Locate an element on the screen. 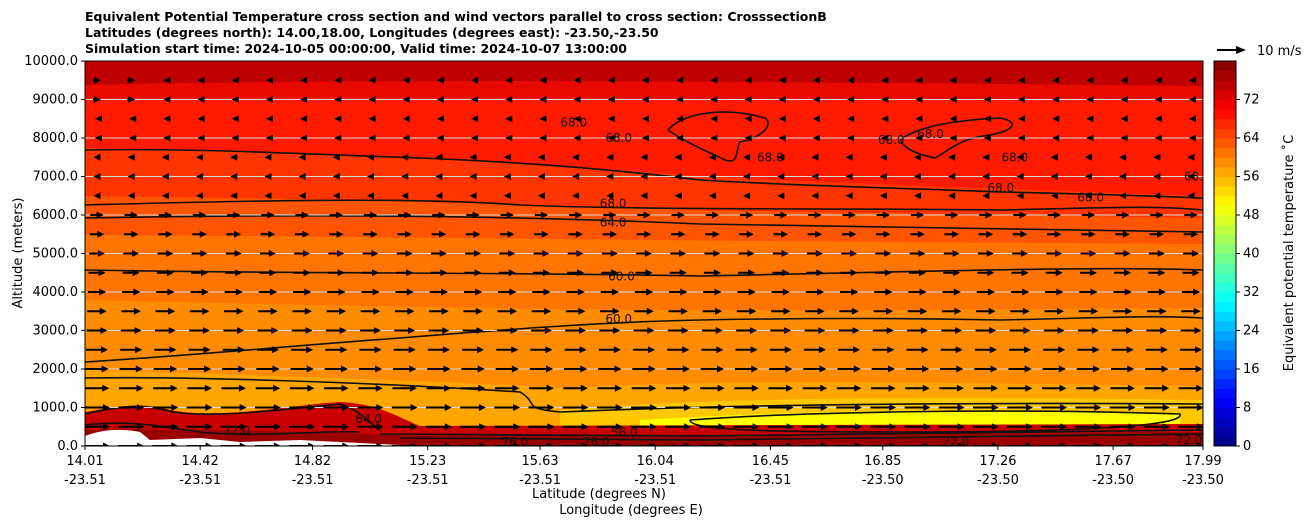 The height and width of the screenshot is (526, 1308). x-tick-lon-label: -23.50 is located at coordinates (1203, 480).